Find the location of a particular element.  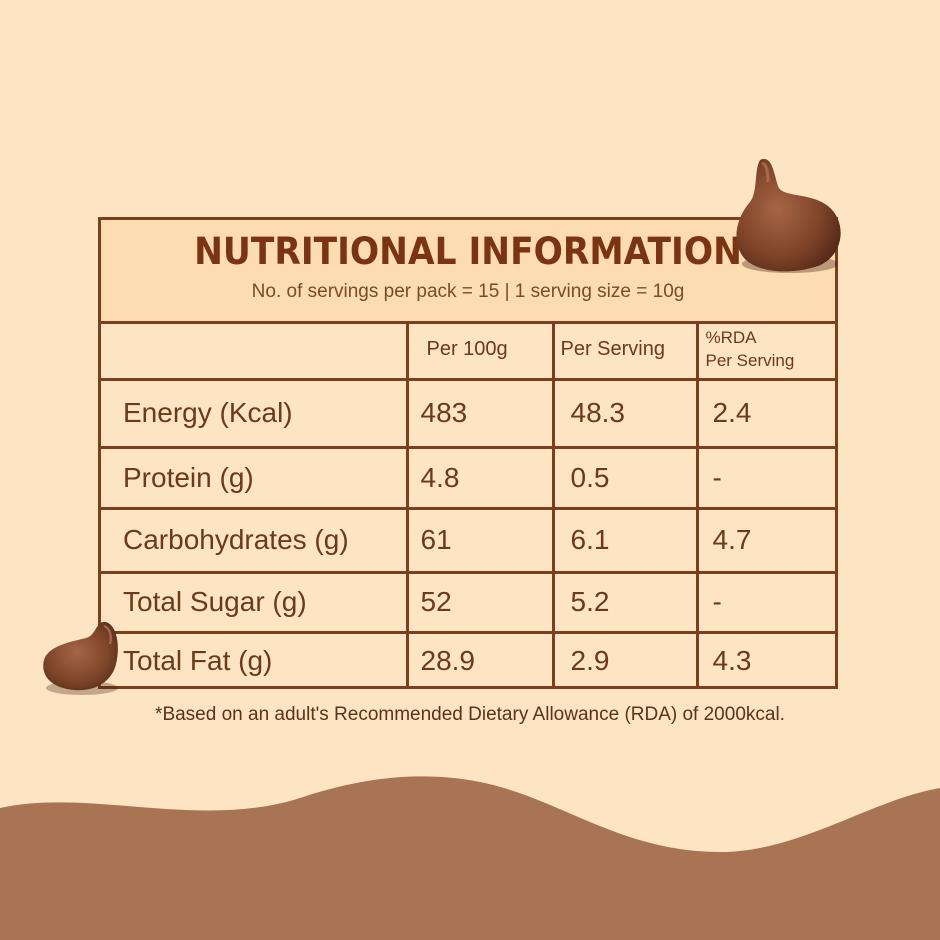

header-per-serving: Per Serving is located at coordinates (625, 351).